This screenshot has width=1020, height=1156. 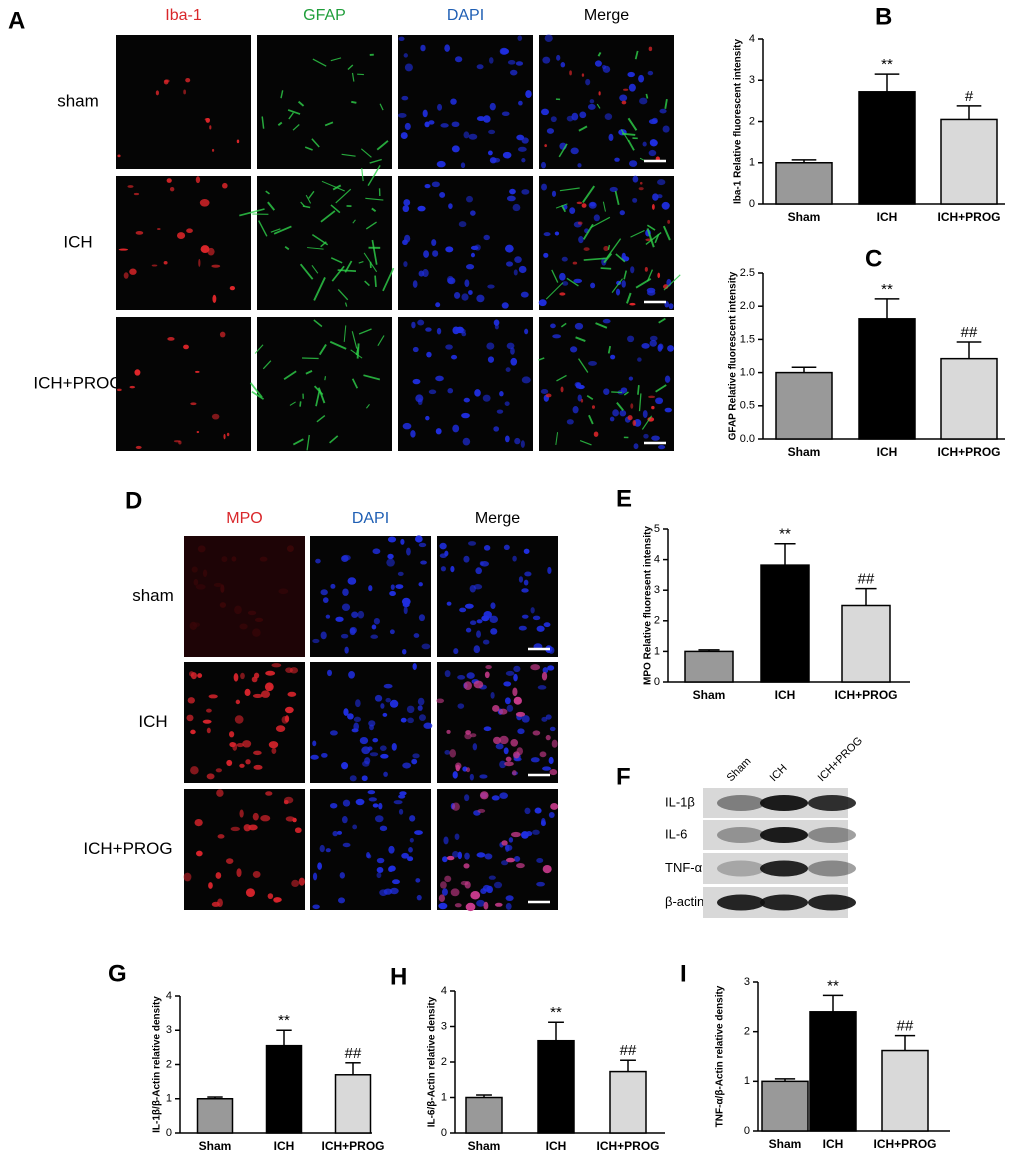 What do you see at coordinates (497, 518) in the screenshot?
I see `column-label: Merge` at bounding box center [497, 518].